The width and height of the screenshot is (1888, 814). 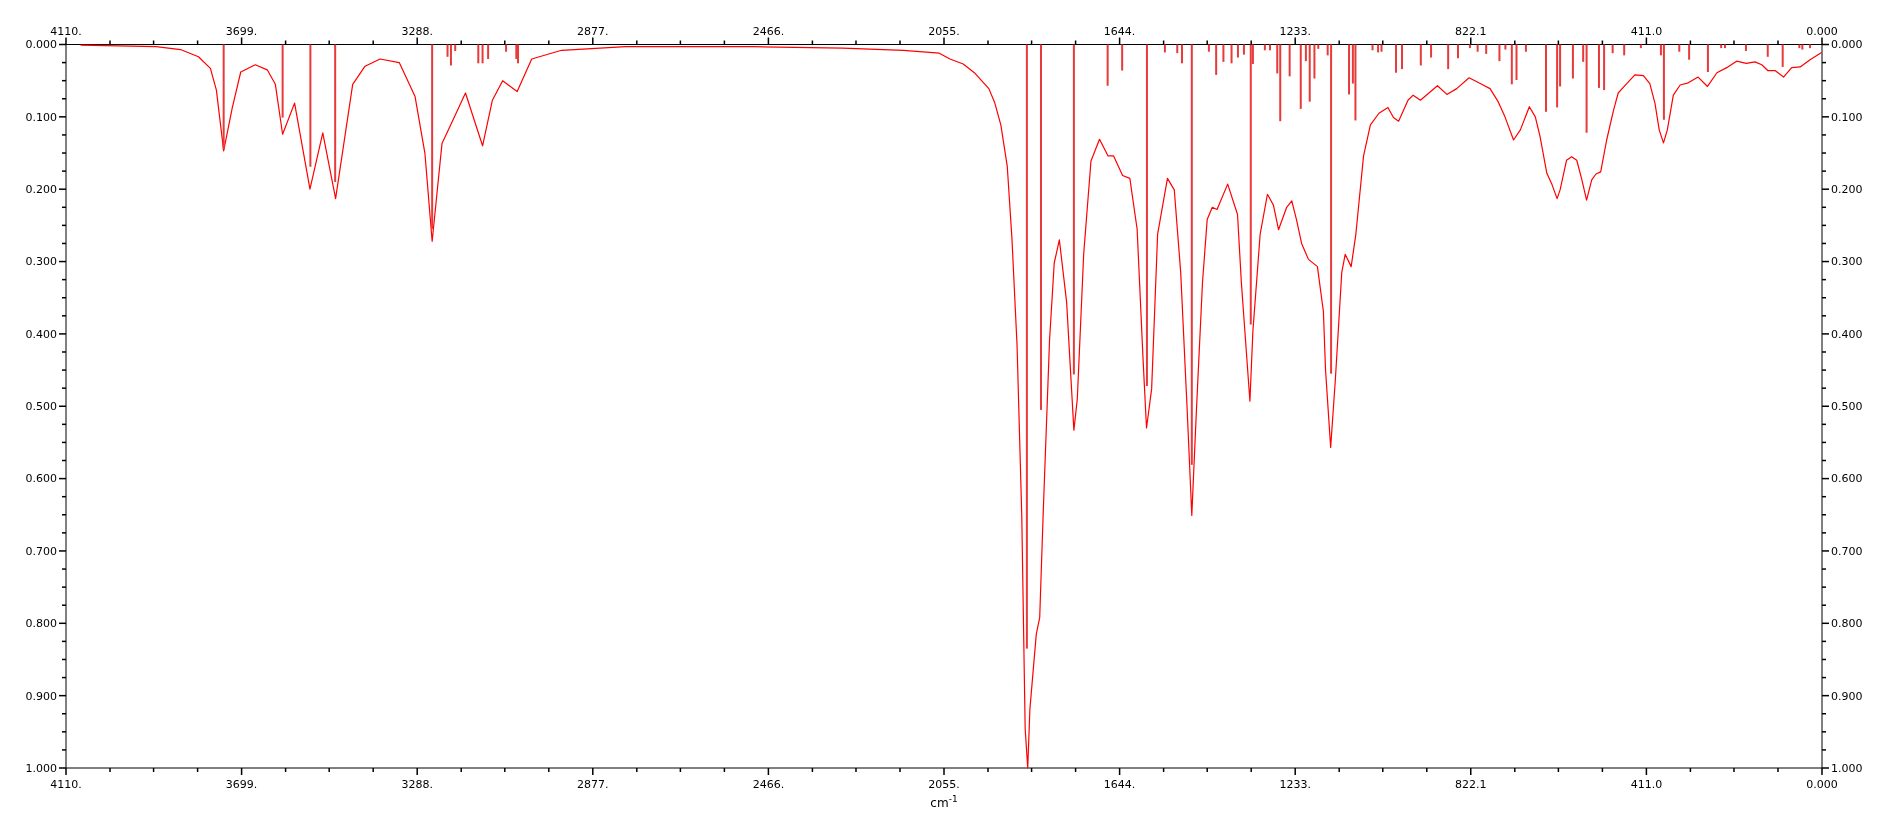 What do you see at coordinates (944, 802) in the screenshot?
I see `x-axis-title: cm$^{-1}$` at bounding box center [944, 802].